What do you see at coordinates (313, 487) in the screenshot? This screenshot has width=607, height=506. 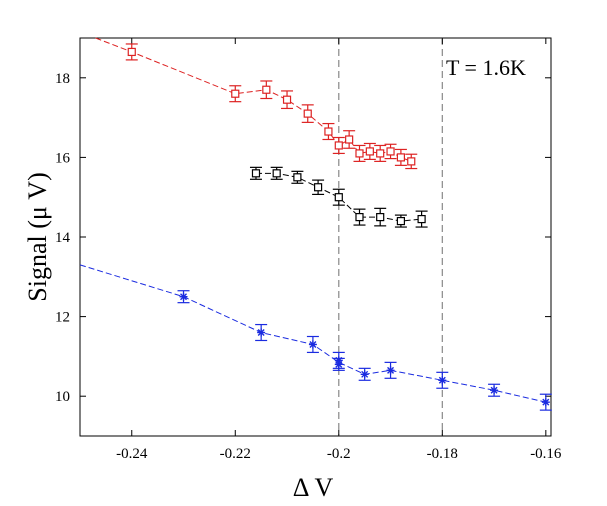 I see `x-axis-label: Δ V` at bounding box center [313, 487].